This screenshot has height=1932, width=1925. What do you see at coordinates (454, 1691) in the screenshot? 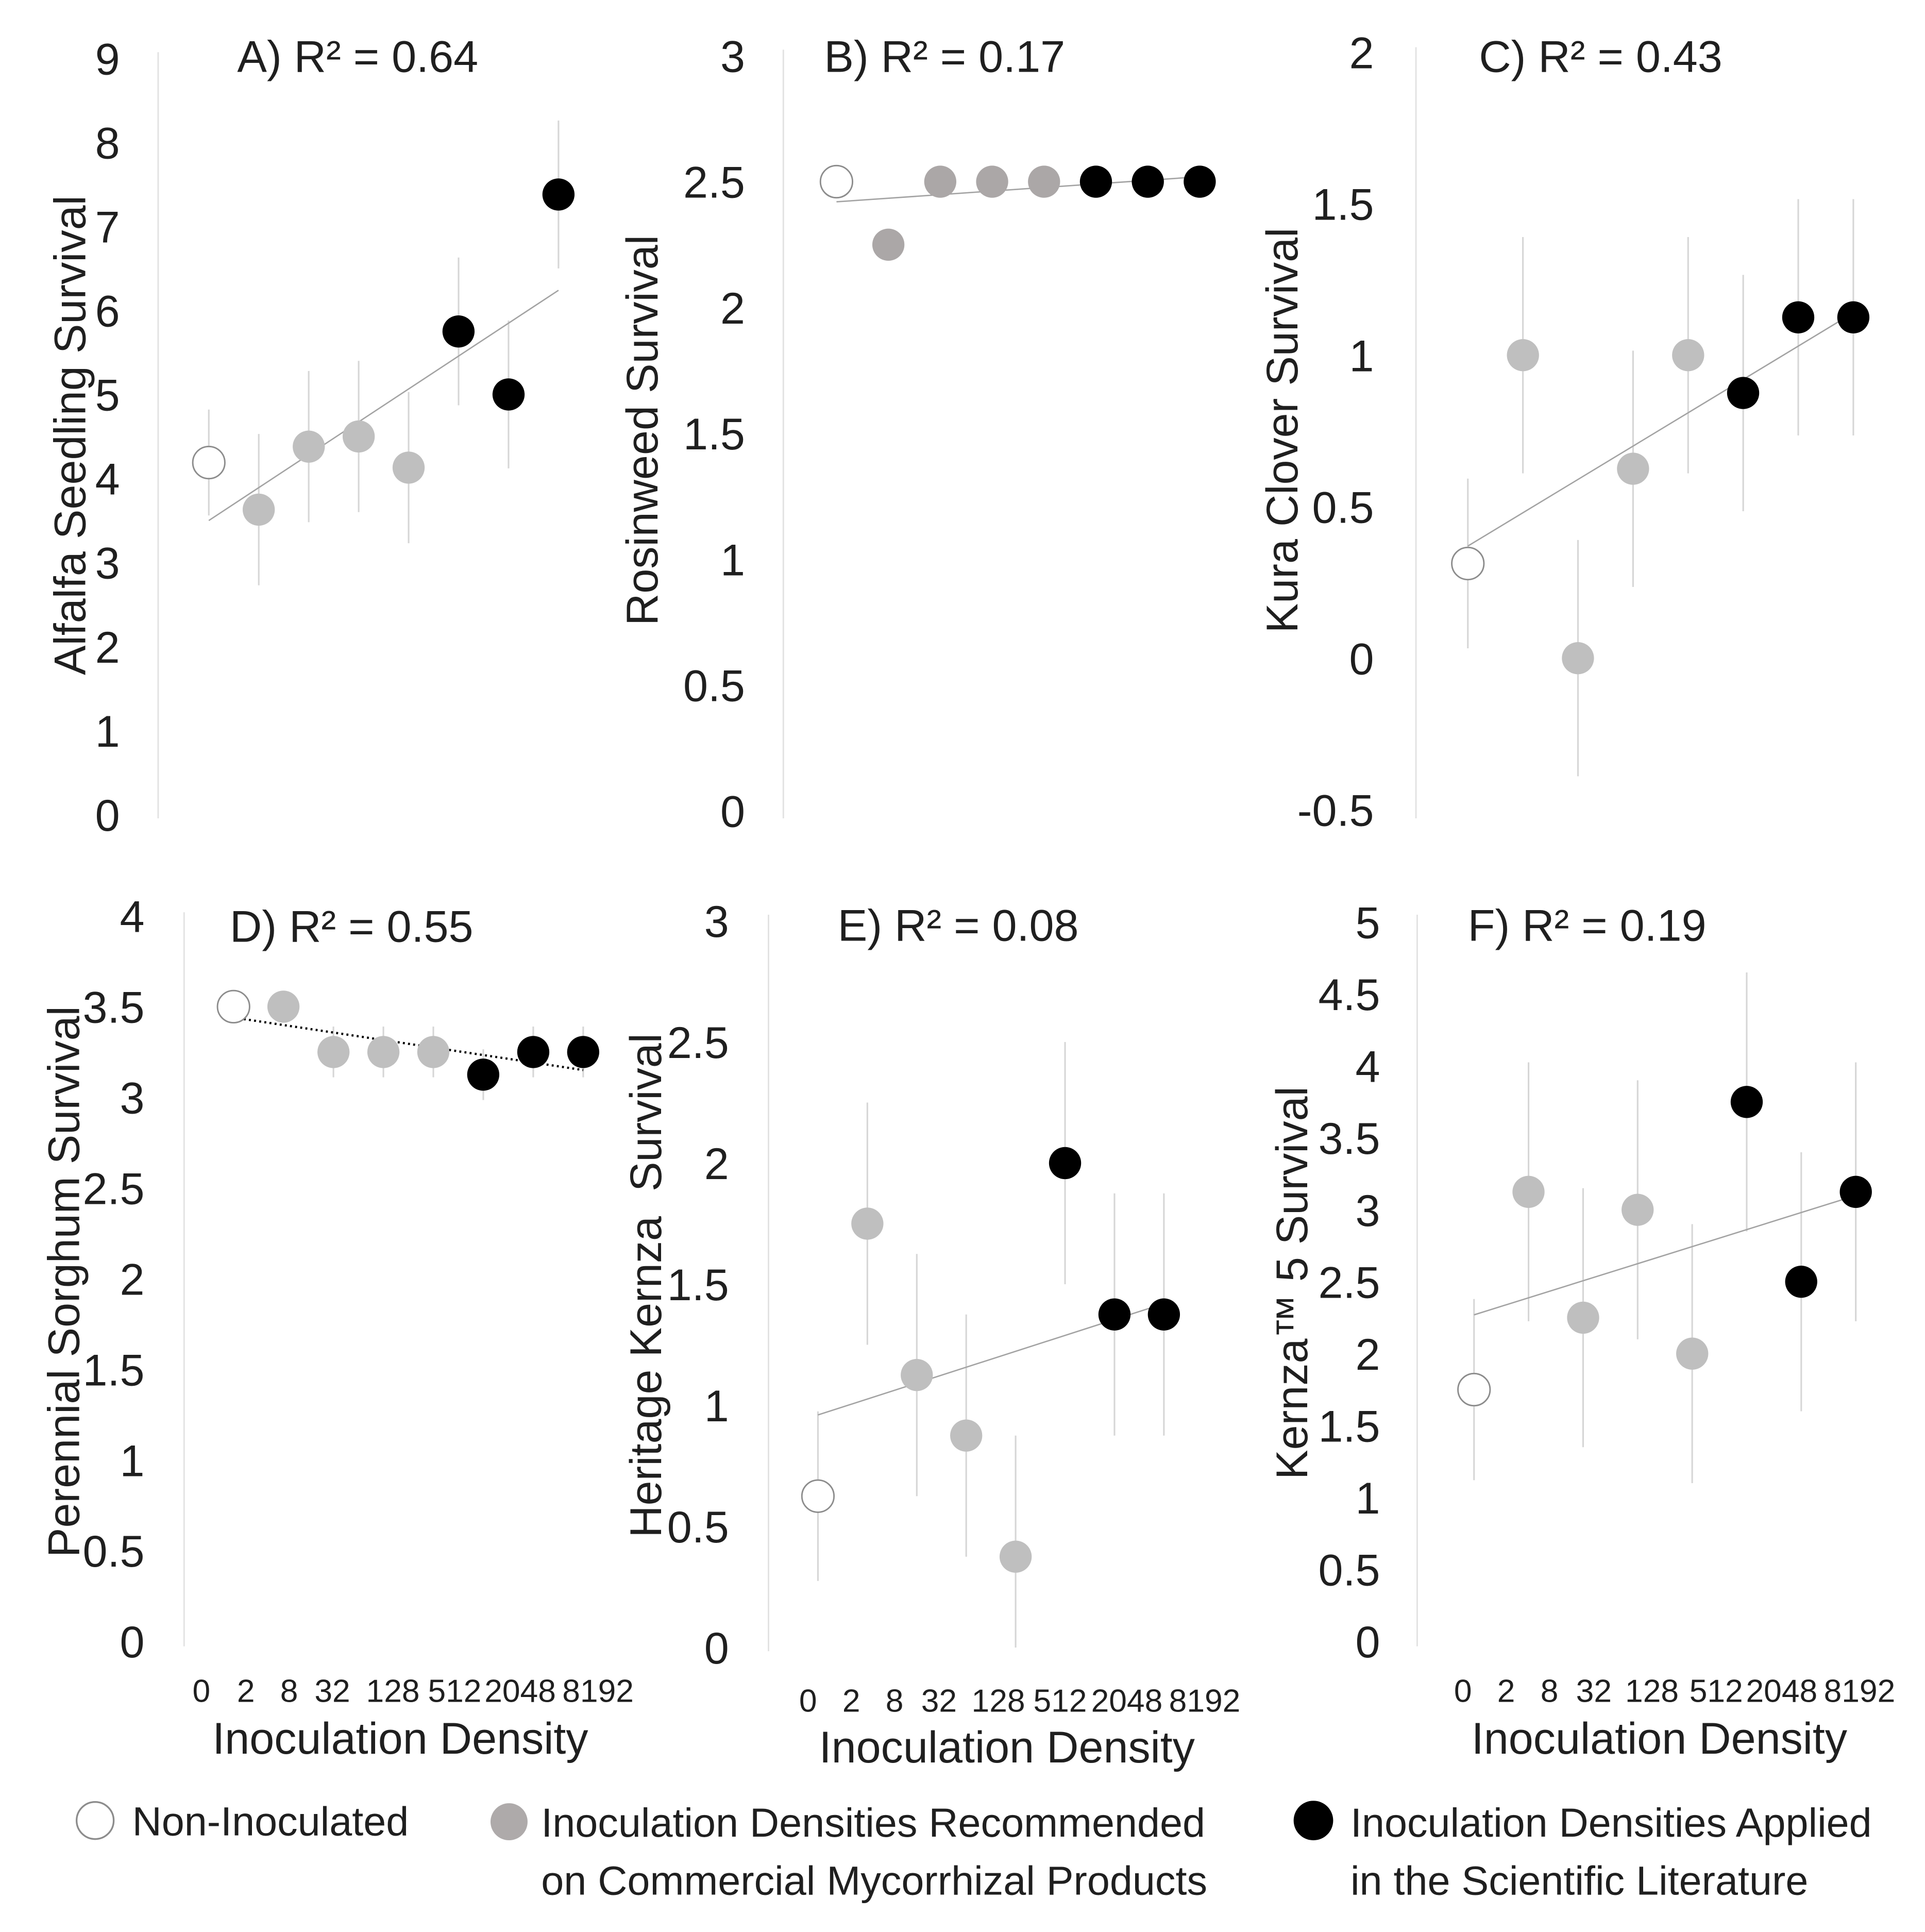
I see `x-tick-label: 512` at bounding box center [454, 1691].